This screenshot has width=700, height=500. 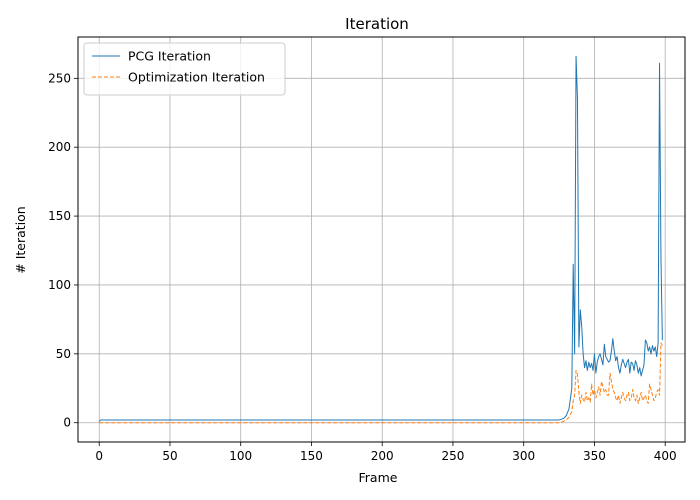 What do you see at coordinates (99, 456) in the screenshot?
I see `x-tick-label: 0` at bounding box center [99, 456].